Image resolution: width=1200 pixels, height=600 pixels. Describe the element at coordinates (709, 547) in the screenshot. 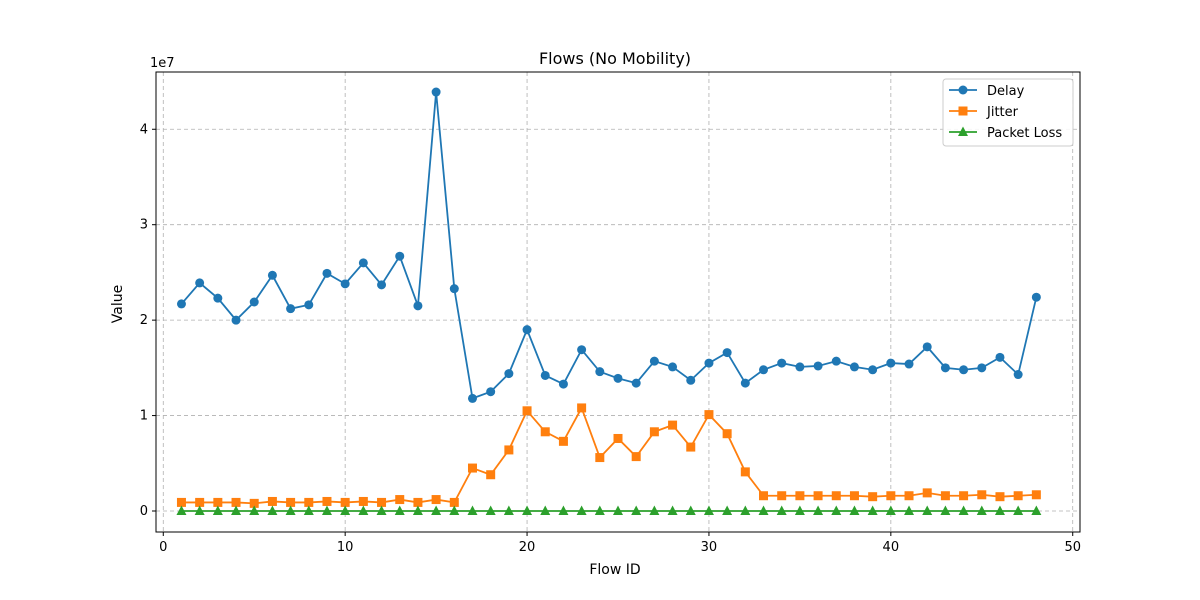

I see `x-tick-label: 30` at that location.